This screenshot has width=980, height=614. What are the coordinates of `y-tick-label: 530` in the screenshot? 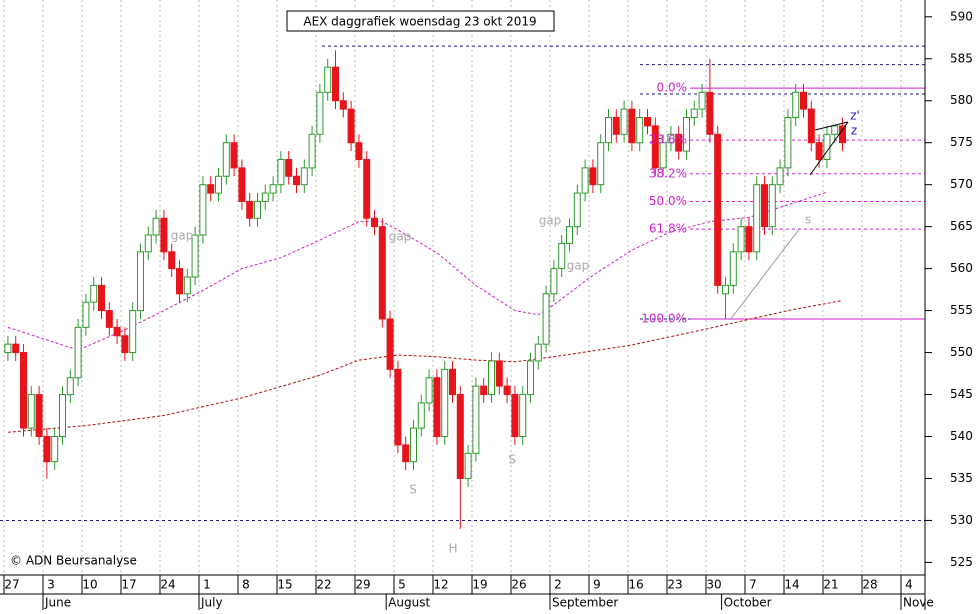 It's located at (961, 520).